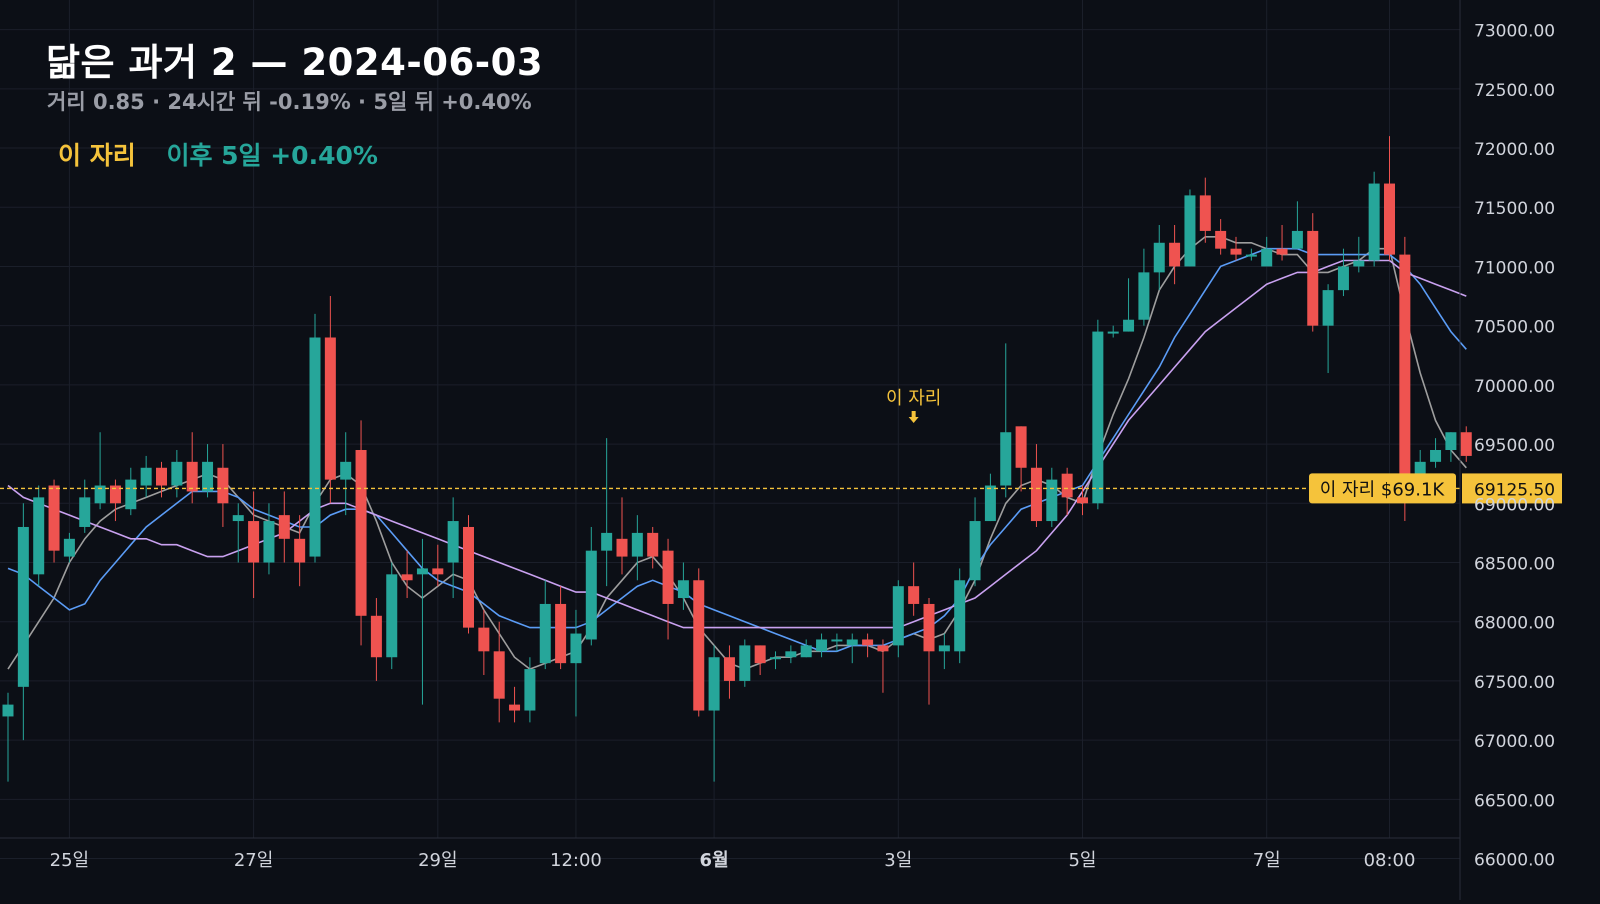  Describe the element at coordinates (1514, 742) in the screenshot. I see `y-tick-label: 67000.00` at that location.